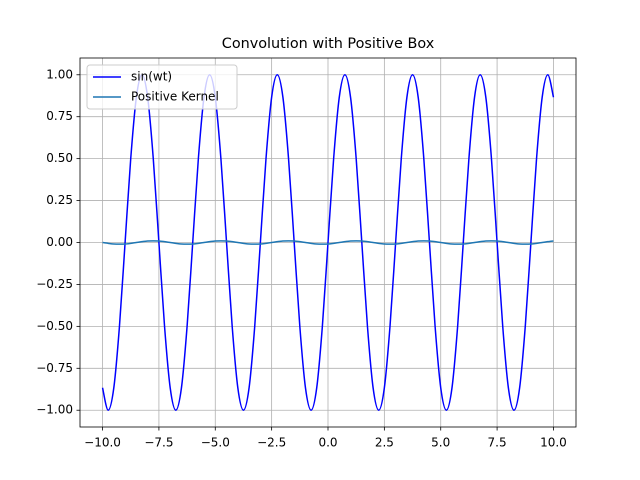 The height and width of the screenshot is (480, 640). What do you see at coordinates (59, 74) in the screenshot?
I see `y-tick-label: 1.00` at bounding box center [59, 74].